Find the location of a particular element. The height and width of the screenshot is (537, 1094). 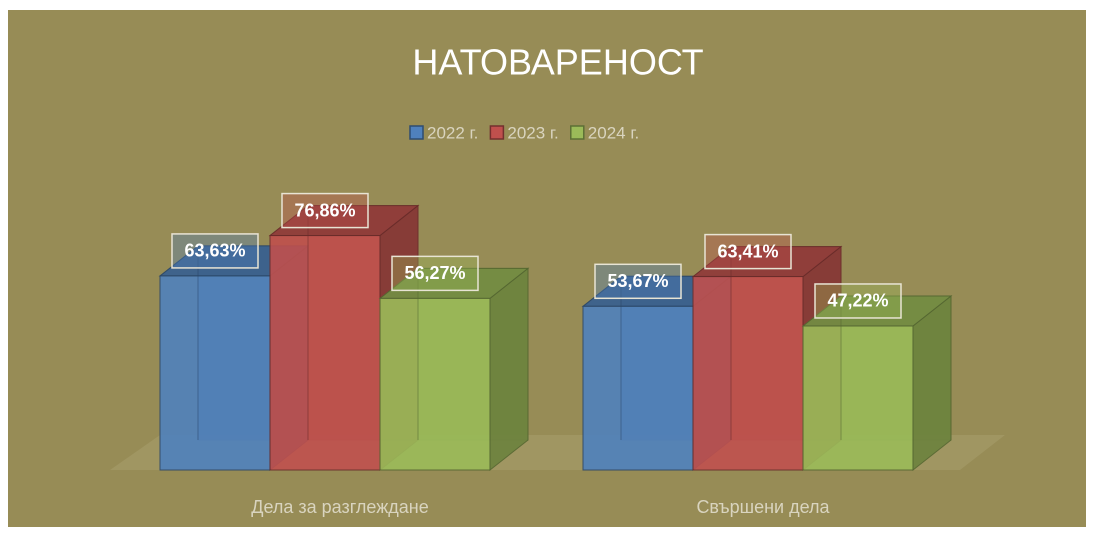

data-label: 47,22% is located at coordinates (857, 301).